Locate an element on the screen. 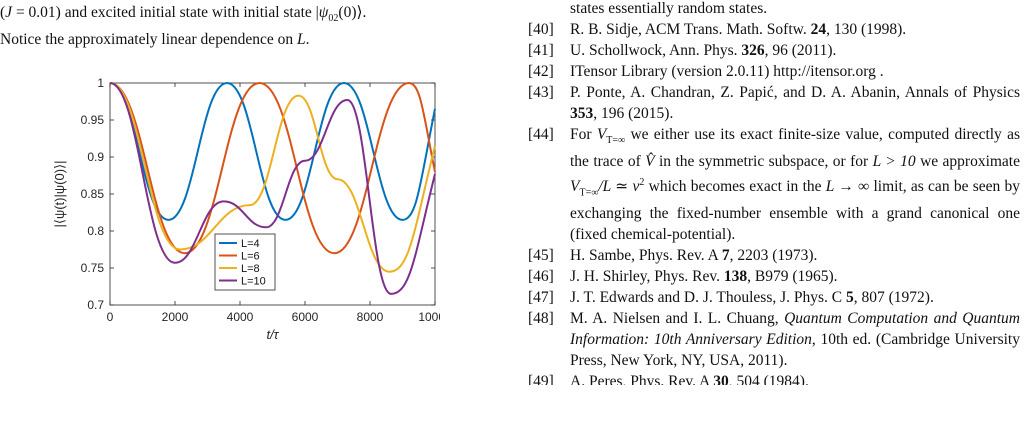  y-tick-label: 1 is located at coordinates (100, 83).